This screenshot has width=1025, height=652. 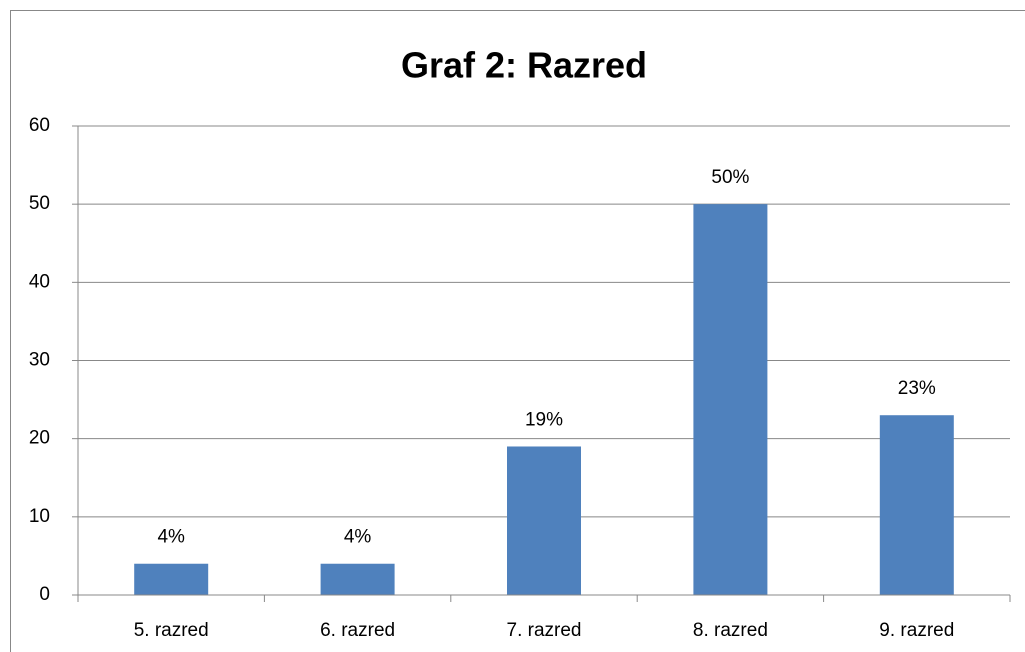 I want to click on chart-title: Graf 2: Razred, so click(x=524, y=65).